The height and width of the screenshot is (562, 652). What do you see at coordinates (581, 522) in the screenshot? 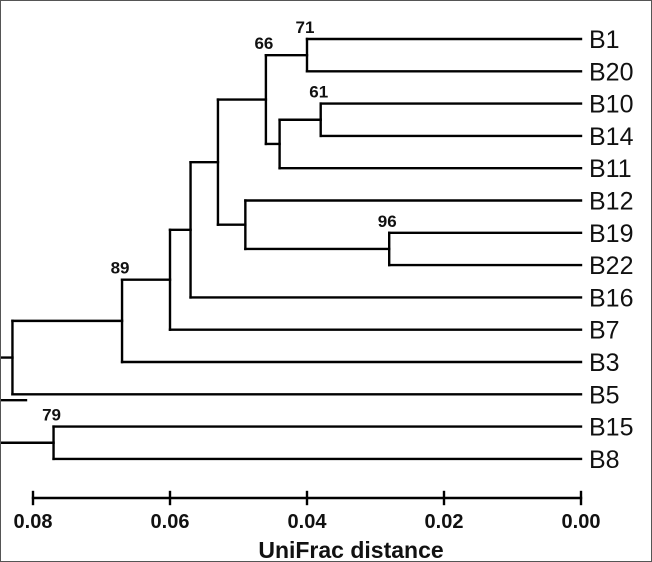
I see `tick-label: 0.00` at bounding box center [581, 522].